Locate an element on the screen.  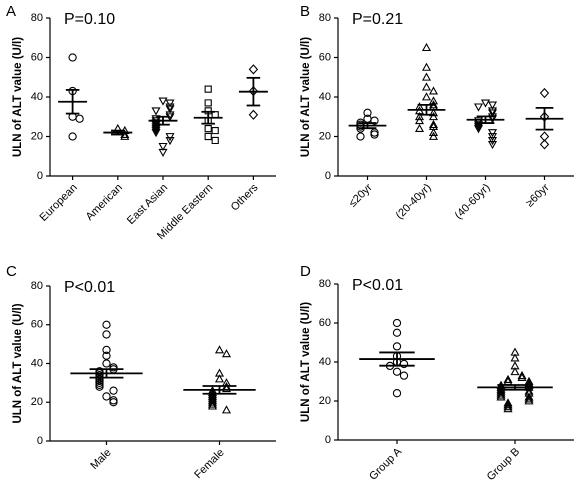
x-tick-label: Group B is located at coordinates (503, 464).